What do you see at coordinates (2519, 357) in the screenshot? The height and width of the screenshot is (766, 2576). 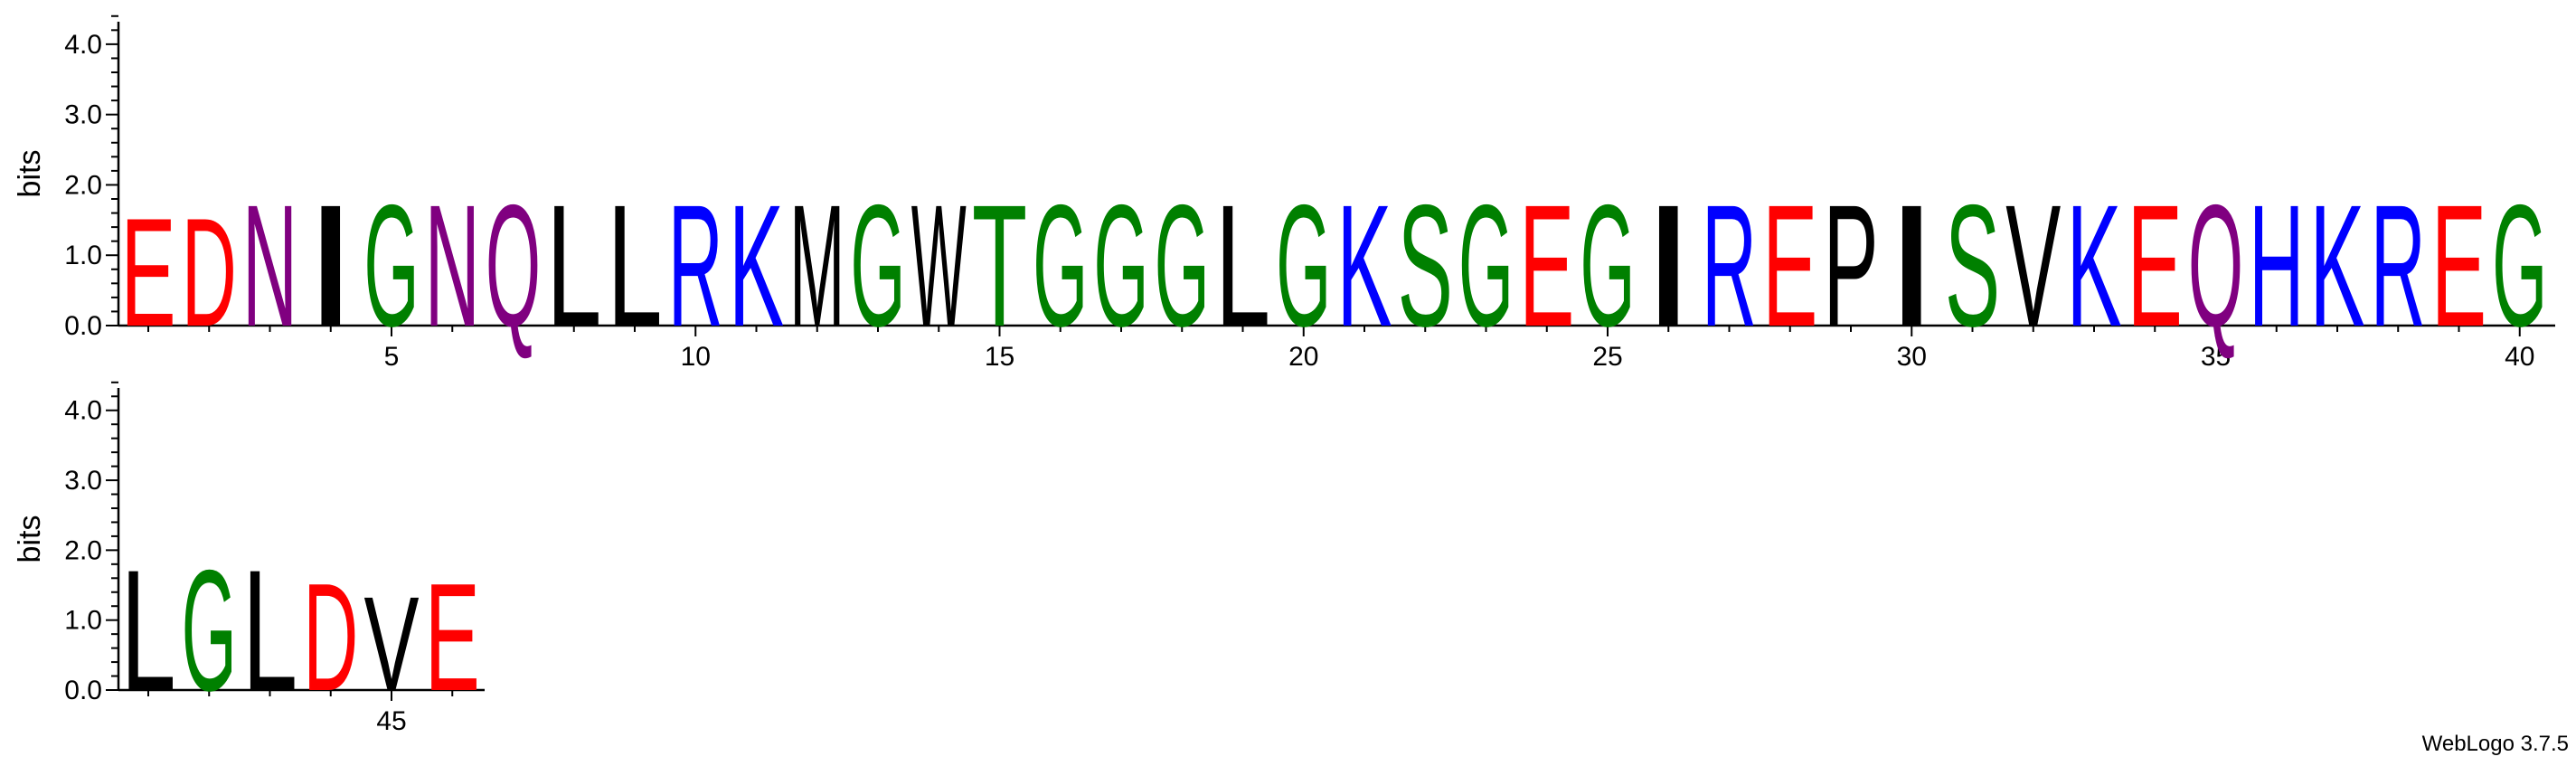 I see `x-tick-label: 40` at bounding box center [2519, 357].